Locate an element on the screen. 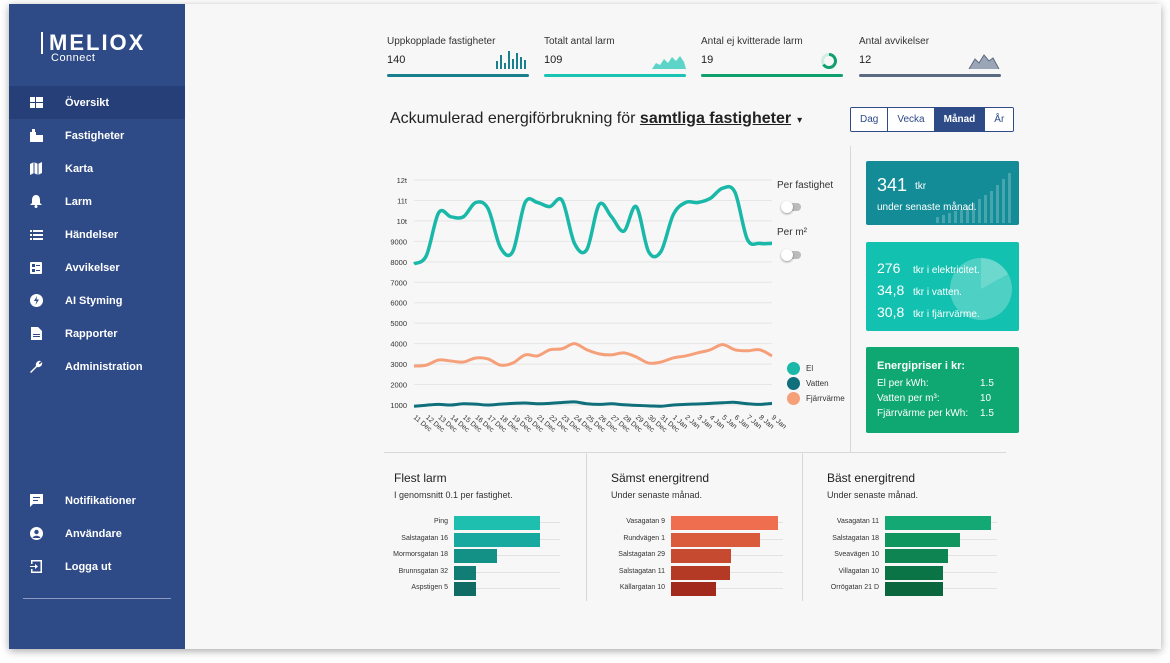 The width and height of the screenshot is (1170, 663). nav-item-label: Fastigheter is located at coordinates (95, 135).